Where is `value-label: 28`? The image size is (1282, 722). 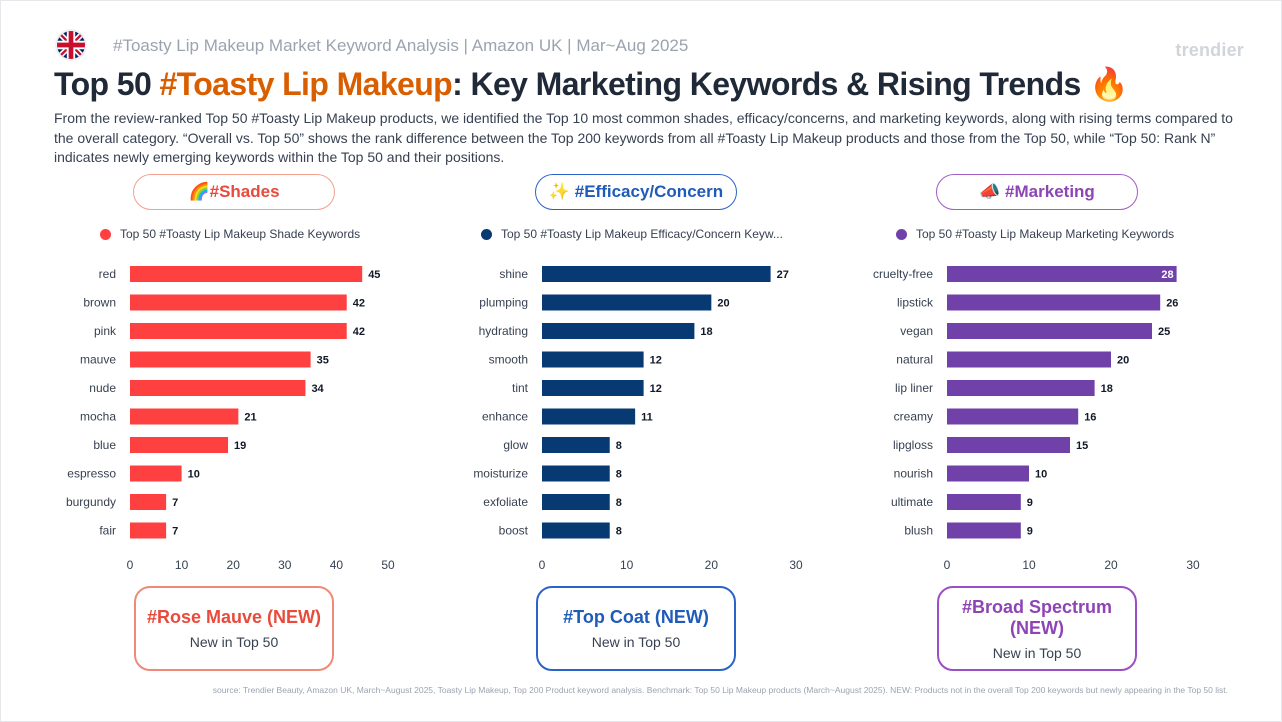
value-label: 28 is located at coordinates (1167, 275).